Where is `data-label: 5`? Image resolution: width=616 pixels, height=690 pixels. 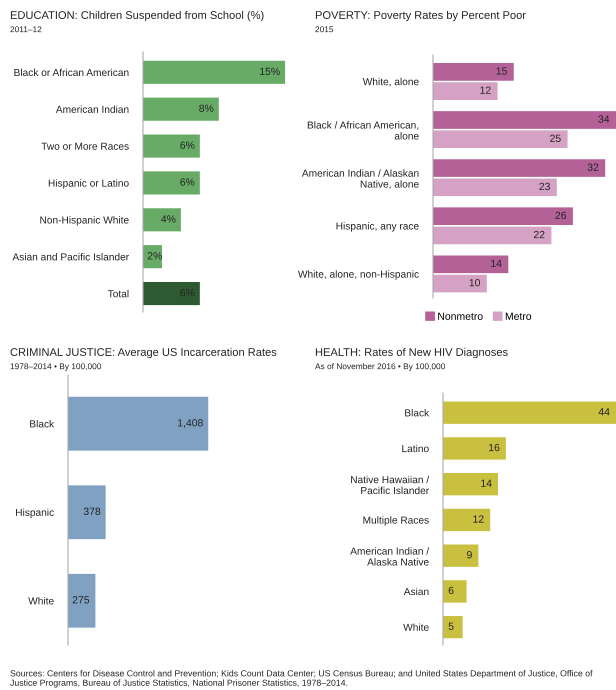 data-label: 5 is located at coordinates (451, 626).